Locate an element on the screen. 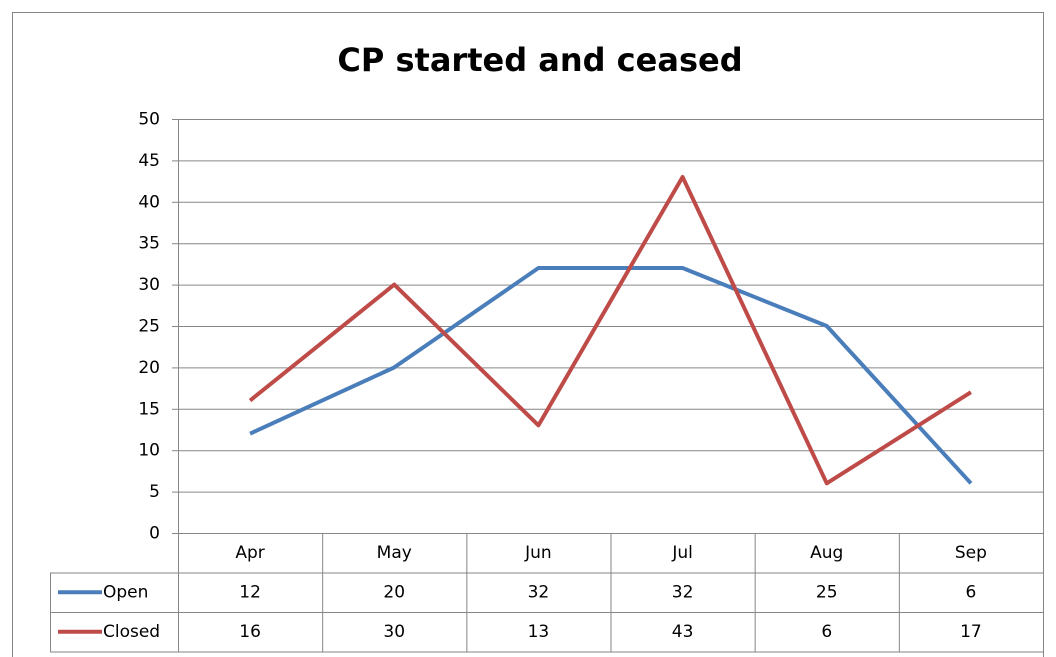 This screenshot has width=1056, height=657. y-tick-label: 20 is located at coordinates (149, 368).